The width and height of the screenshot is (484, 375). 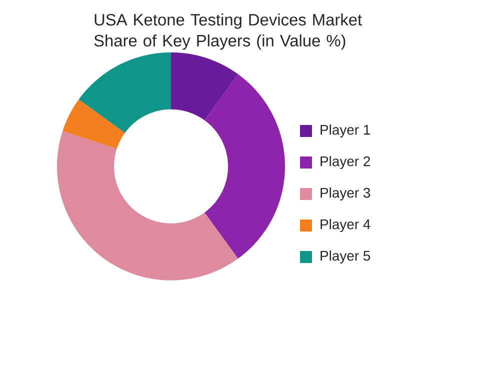 I want to click on legend-label: Player 4, so click(x=345, y=225).